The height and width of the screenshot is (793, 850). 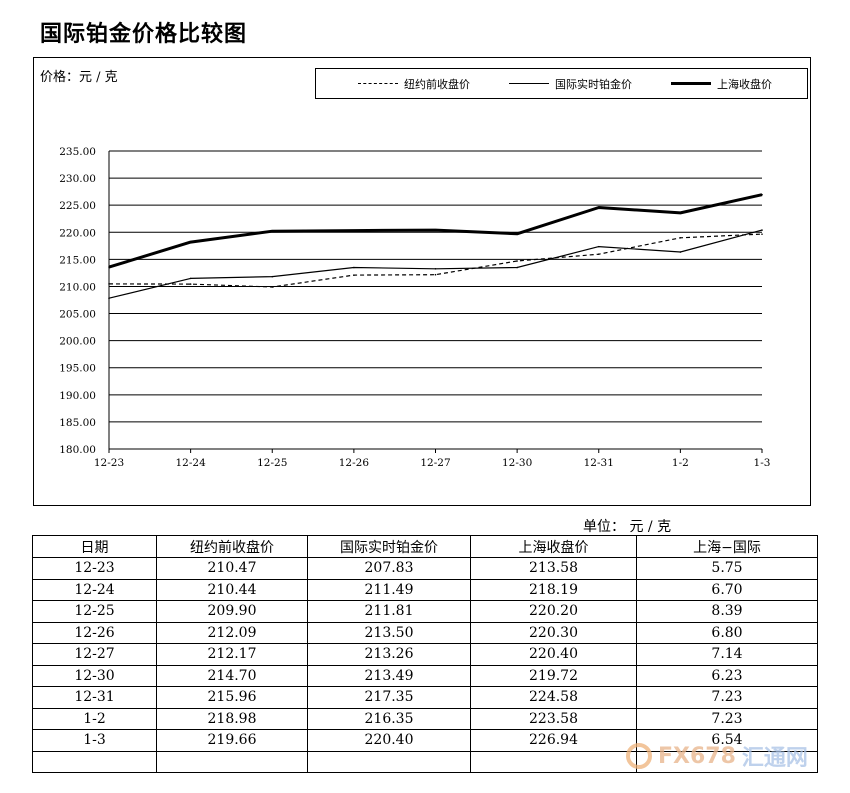 I want to click on table-cell: 12-27, so click(x=94, y=654).